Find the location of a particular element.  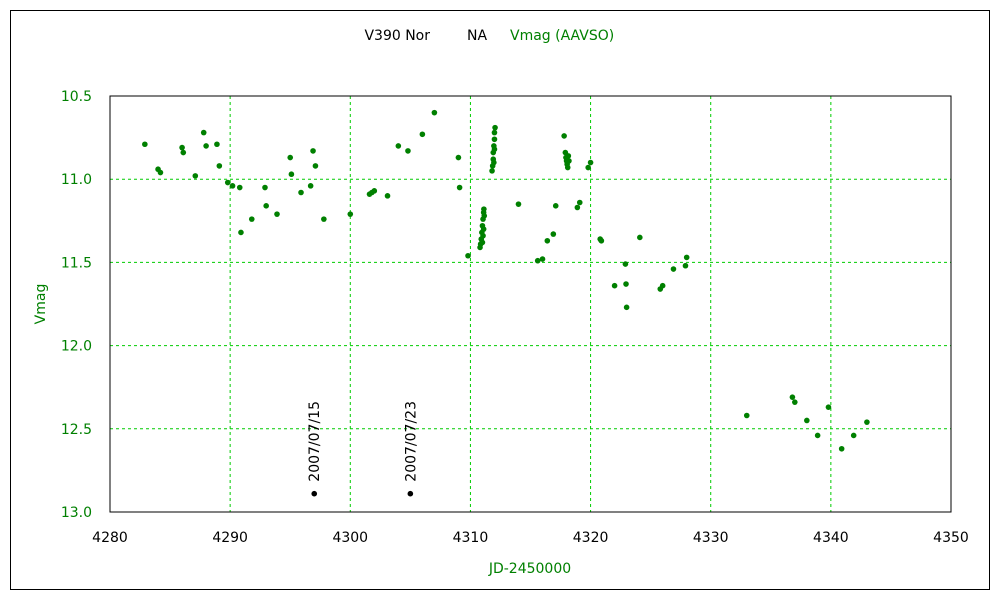

y-tick-label: 12.0 is located at coordinates (76, 347).